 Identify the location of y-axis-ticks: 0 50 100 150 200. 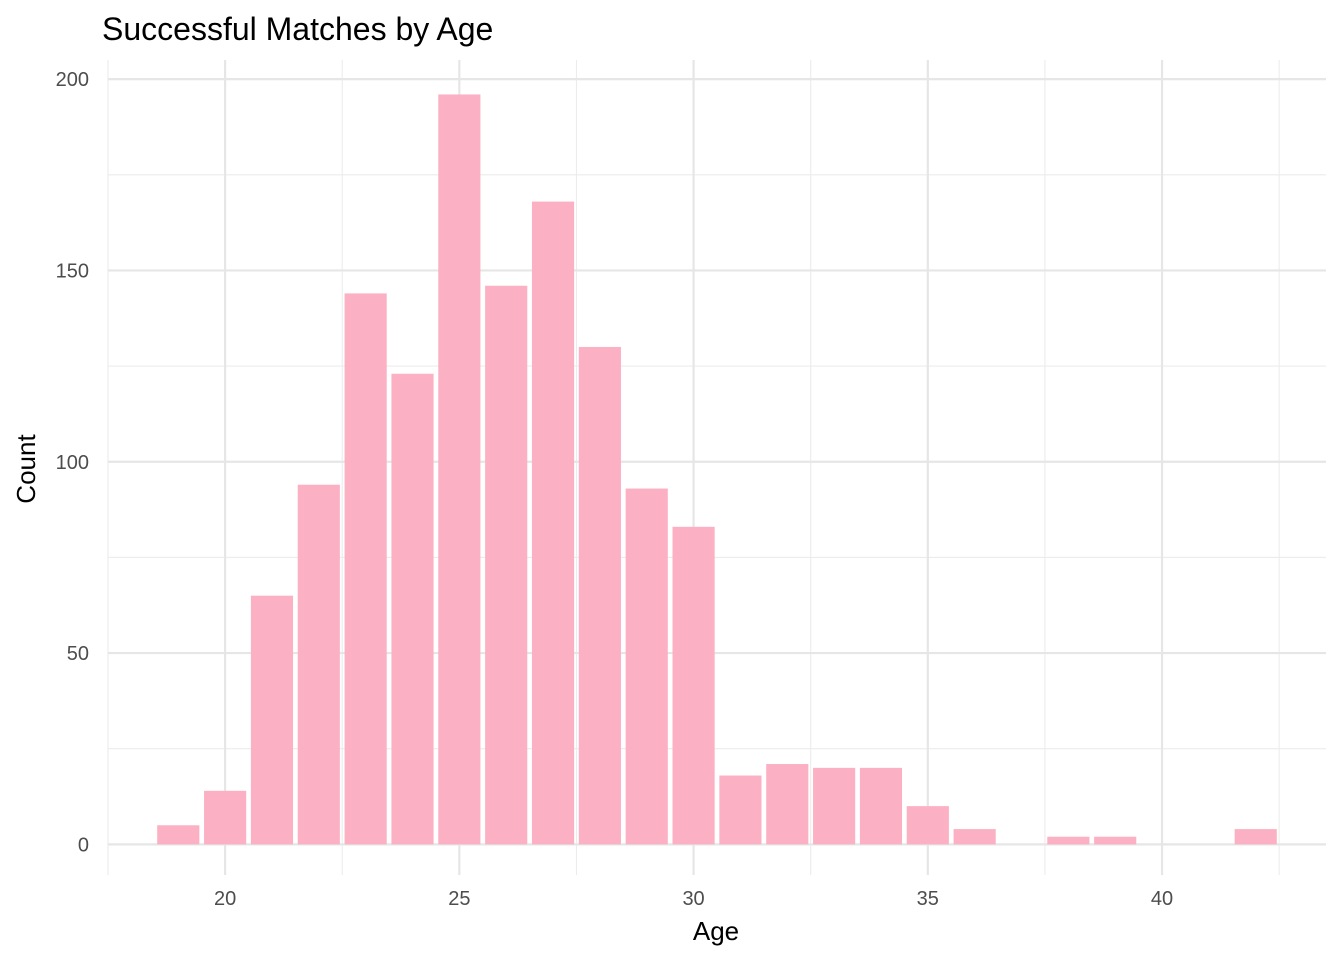
(72, 462).